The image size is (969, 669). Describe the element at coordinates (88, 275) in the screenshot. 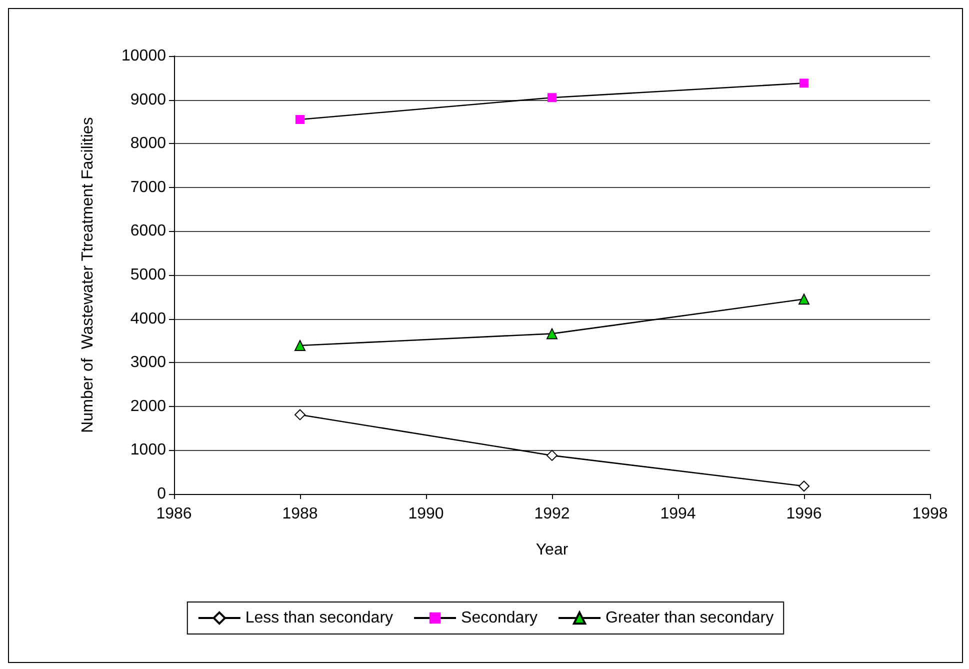

I see `y-axis-title: Number of Wastewater Ttreatment Facilities` at that location.